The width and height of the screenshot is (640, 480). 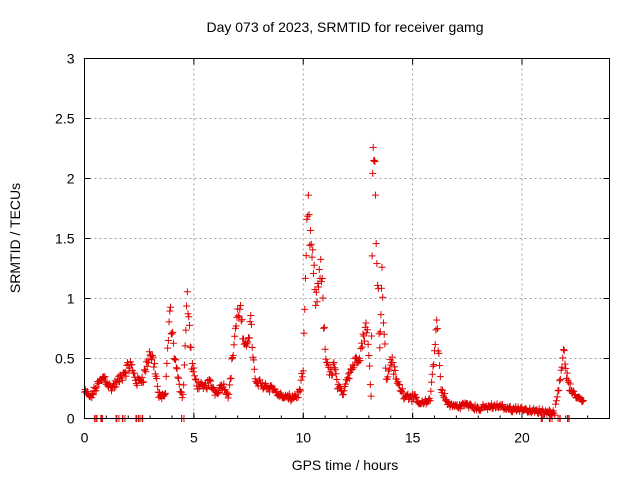 I want to click on x-tick-label: 15, so click(x=413, y=438).